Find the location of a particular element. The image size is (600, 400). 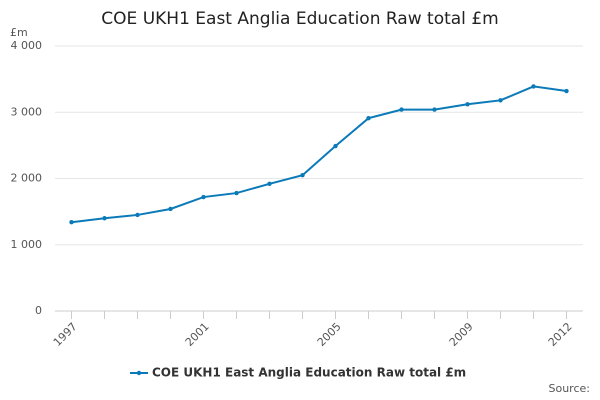

y-tick-label: 4 000 is located at coordinates (27, 45).